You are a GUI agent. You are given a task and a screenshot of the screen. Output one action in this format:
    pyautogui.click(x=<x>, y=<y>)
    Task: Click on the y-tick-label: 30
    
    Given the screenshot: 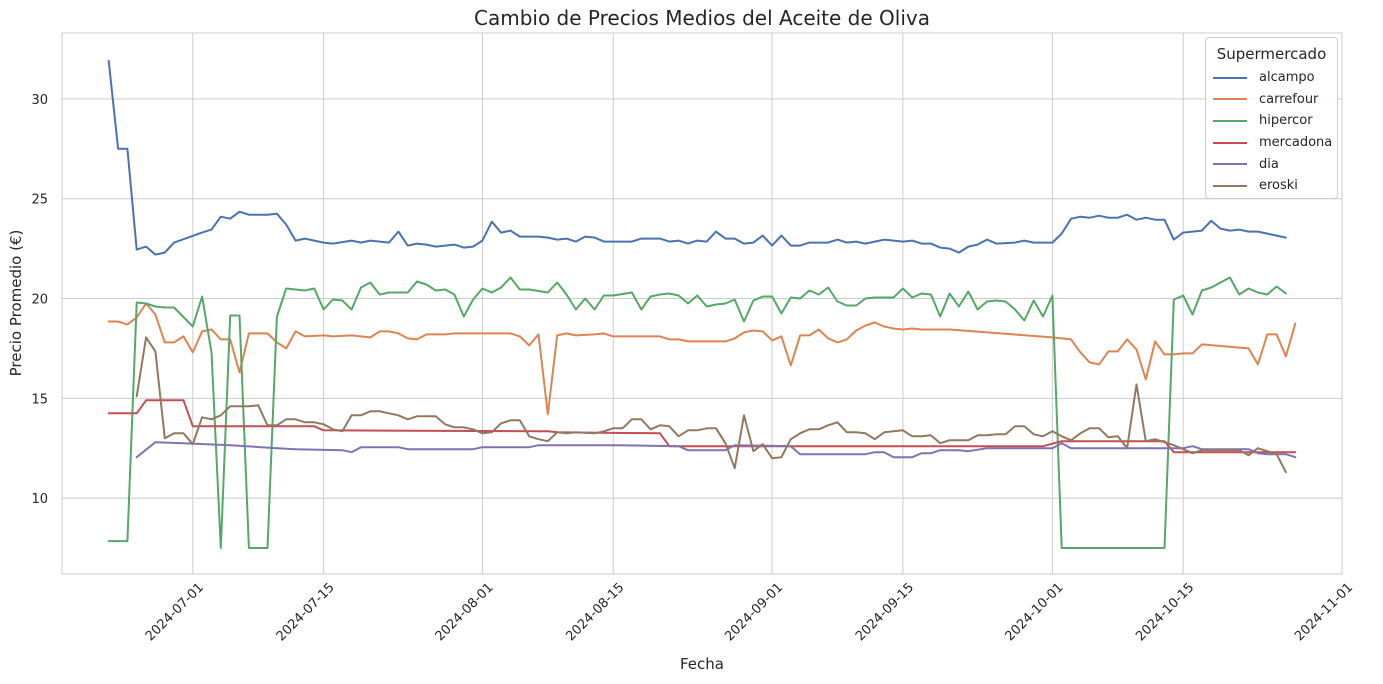 What is the action you would take?
    pyautogui.click(x=39, y=100)
    